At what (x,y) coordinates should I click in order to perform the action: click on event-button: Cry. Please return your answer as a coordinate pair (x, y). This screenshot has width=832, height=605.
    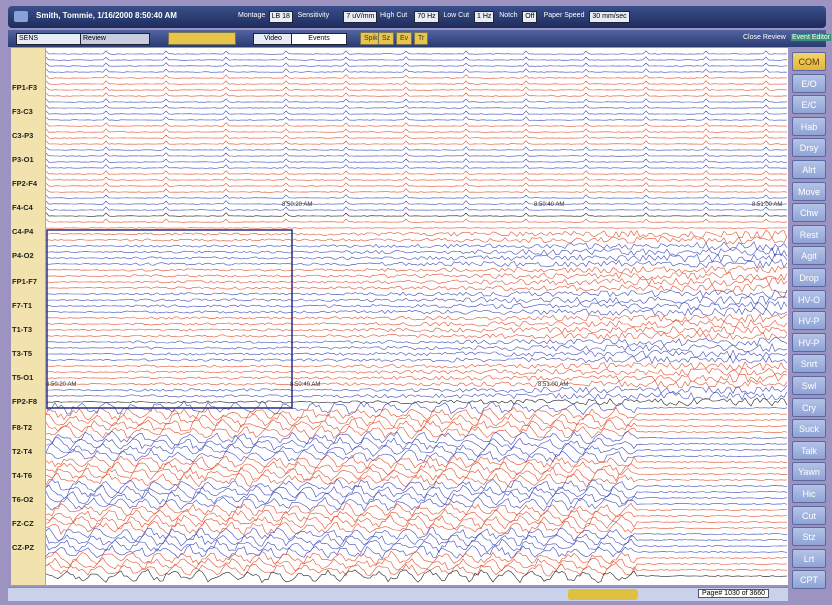
    Looking at the image, I should click on (809, 407).